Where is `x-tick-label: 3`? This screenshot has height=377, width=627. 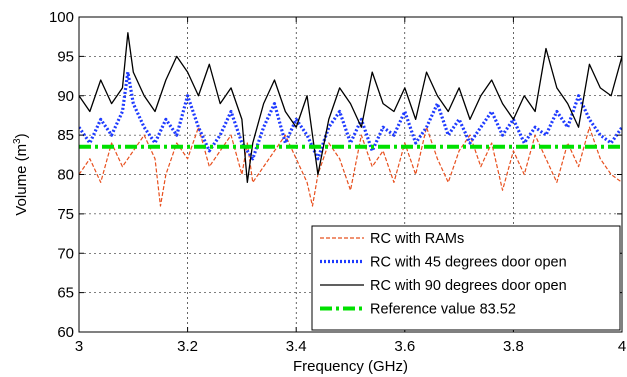 x-tick-label: 3 is located at coordinates (79, 346).